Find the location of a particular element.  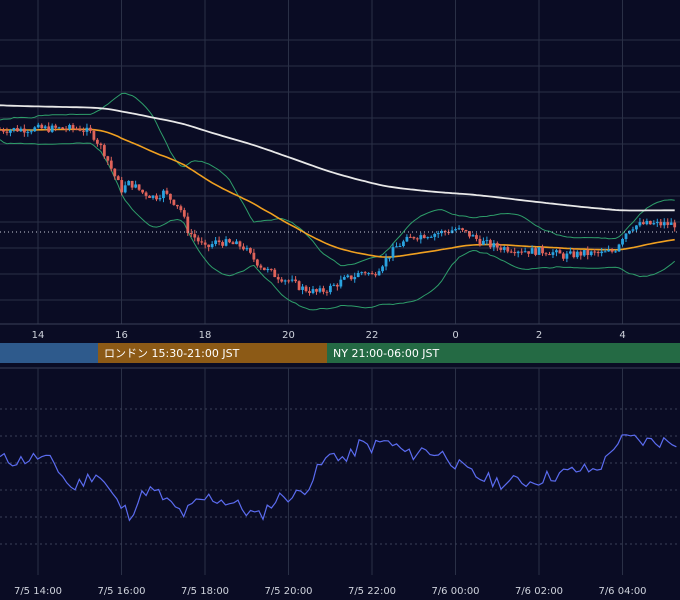

x-tick-label: 7/5 22:00 is located at coordinates (372, 591).